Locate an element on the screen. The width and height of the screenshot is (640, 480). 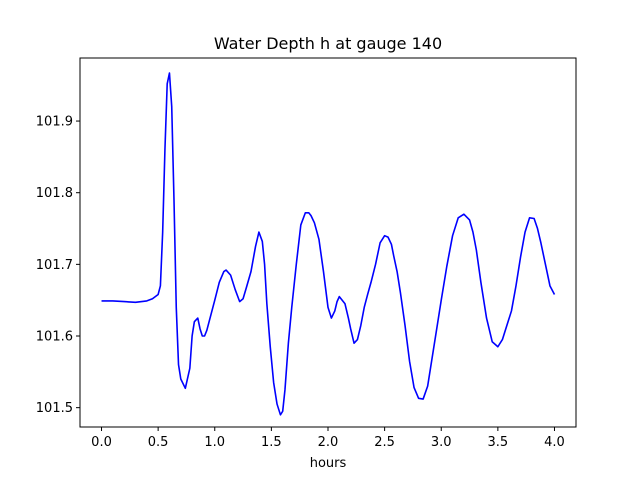
y-tick-label: 101.9 is located at coordinates (54, 122).